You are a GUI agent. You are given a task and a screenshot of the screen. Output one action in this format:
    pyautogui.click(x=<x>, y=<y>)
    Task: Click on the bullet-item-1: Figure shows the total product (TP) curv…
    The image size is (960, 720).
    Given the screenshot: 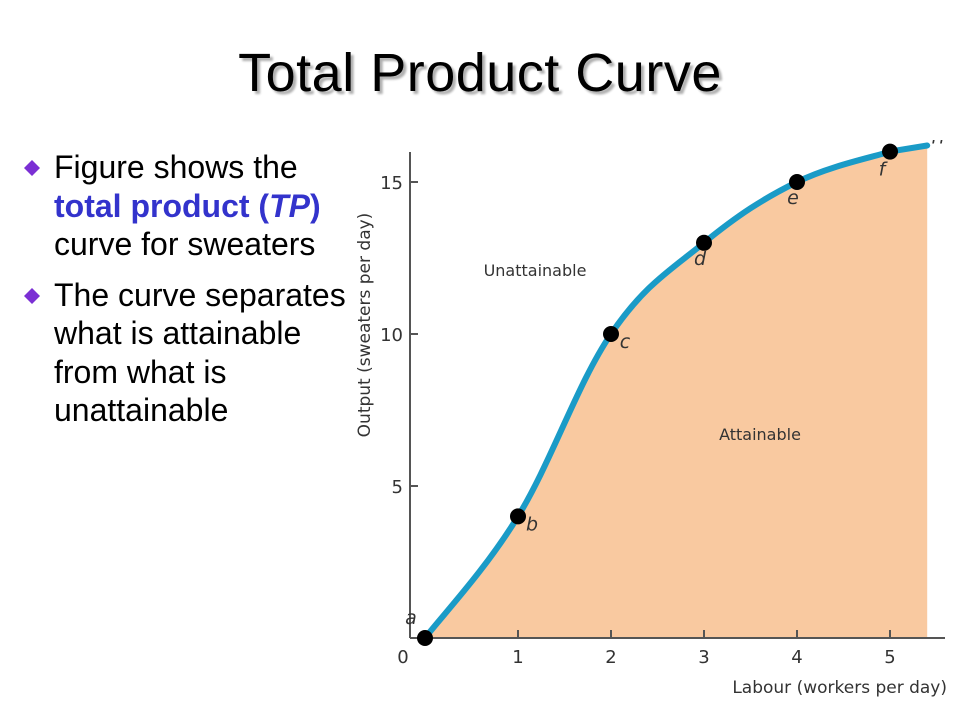 What is the action you would take?
    pyautogui.click(x=185, y=206)
    